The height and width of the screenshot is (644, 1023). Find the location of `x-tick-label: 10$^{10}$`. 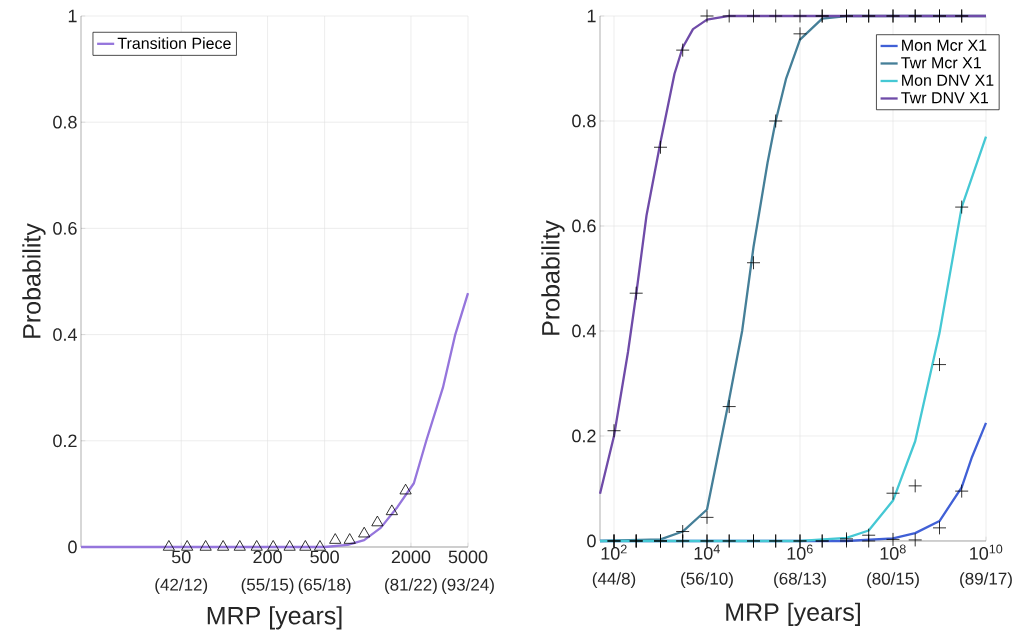

x-tick-label: 10$^{10}$ is located at coordinates (986, 552).